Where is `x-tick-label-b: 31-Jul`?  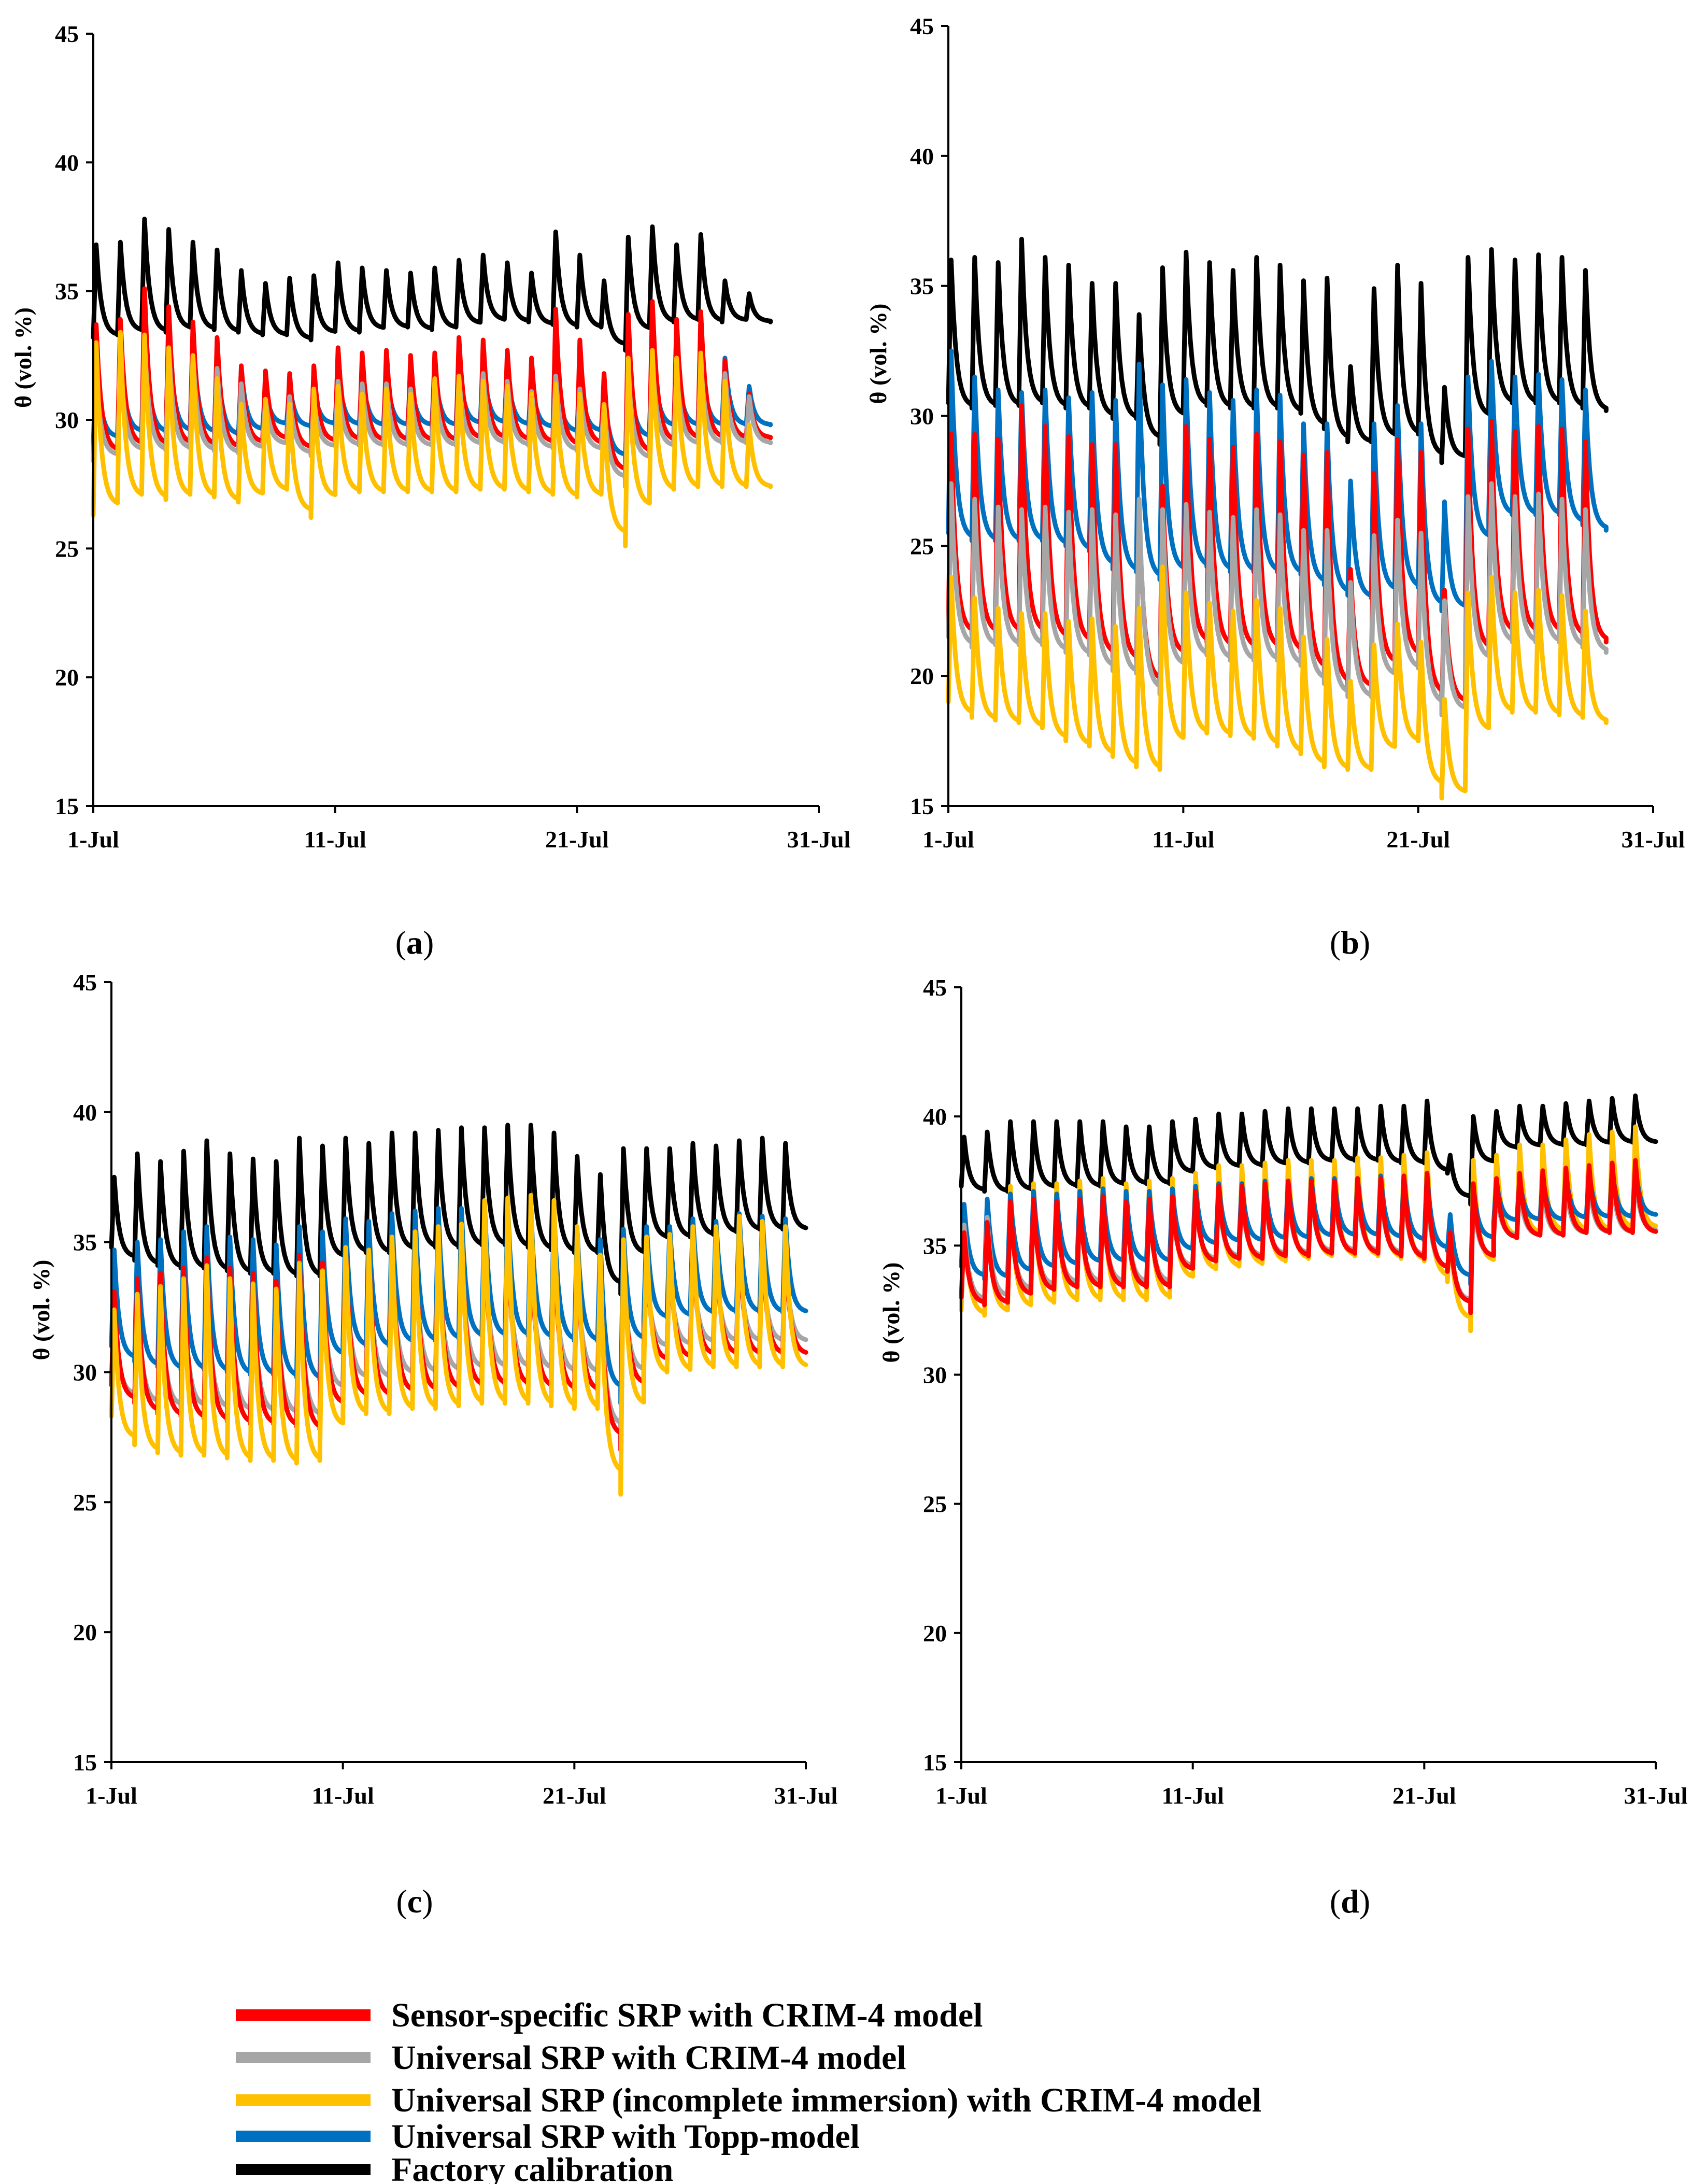 x-tick-label-b: 31-Jul is located at coordinates (1653, 839).